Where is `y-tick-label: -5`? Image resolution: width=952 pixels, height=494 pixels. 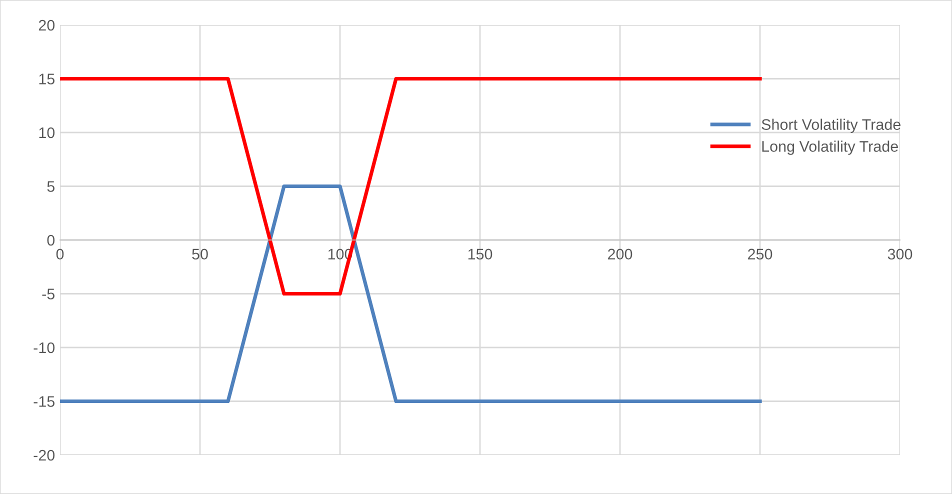
y-tick-label: -5 is located at coordinates (48, 294).